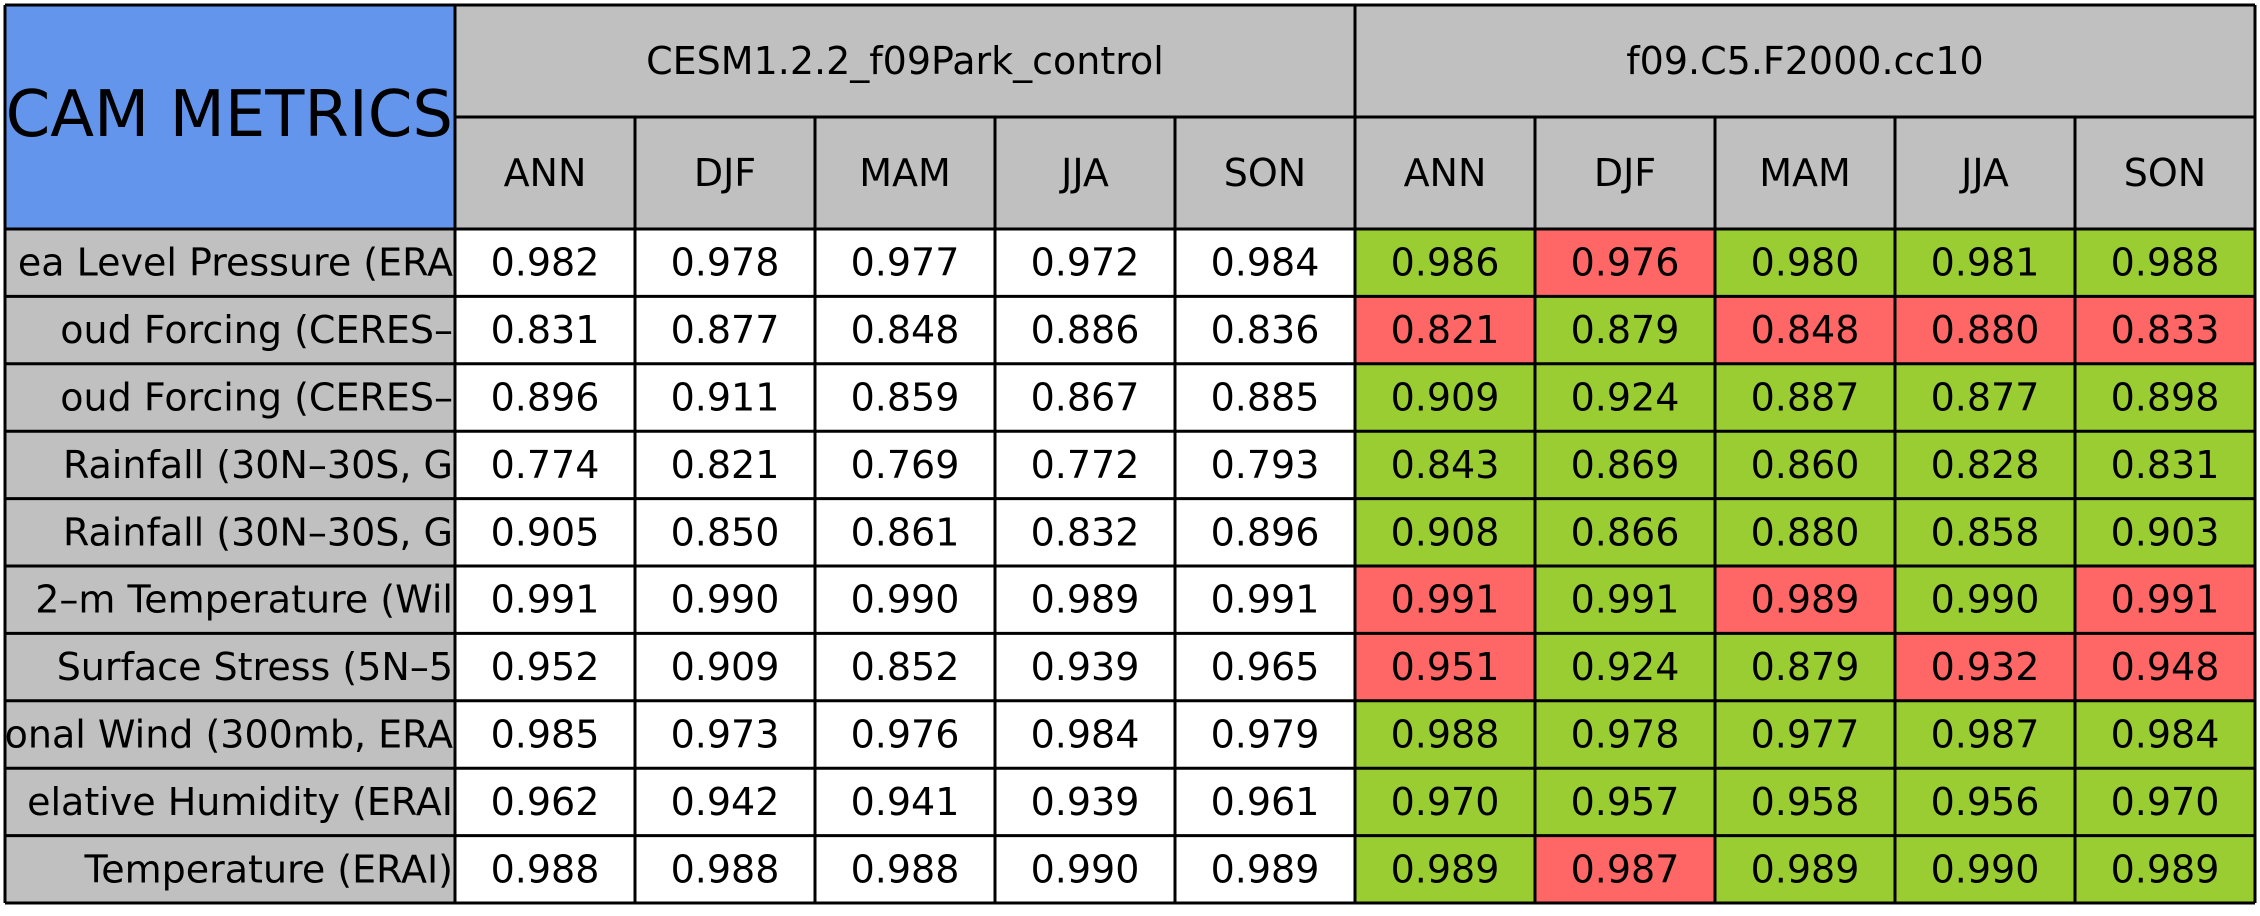 This screenshot has height=916, width=2260. I want to click on value-text: 0.903, so click(2165, 532).